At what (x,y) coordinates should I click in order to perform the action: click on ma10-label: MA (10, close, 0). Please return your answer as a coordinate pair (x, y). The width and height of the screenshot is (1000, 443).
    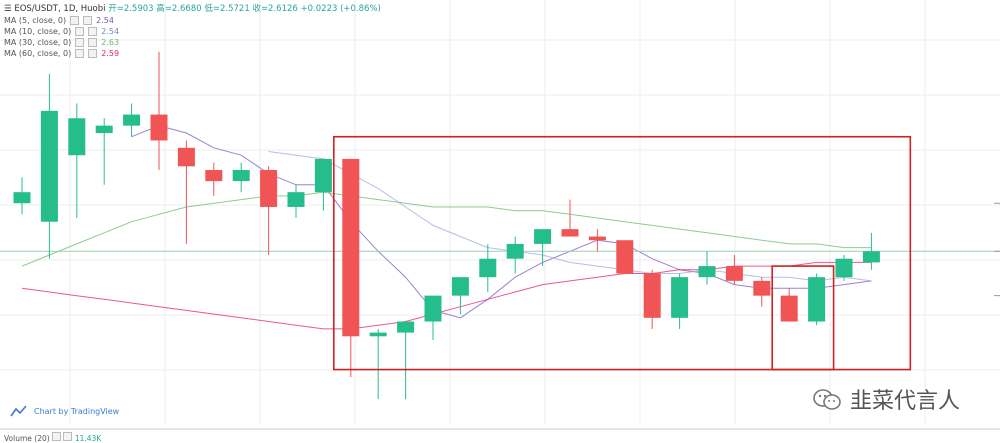
    Looking at the image, I should click on (38, 31).